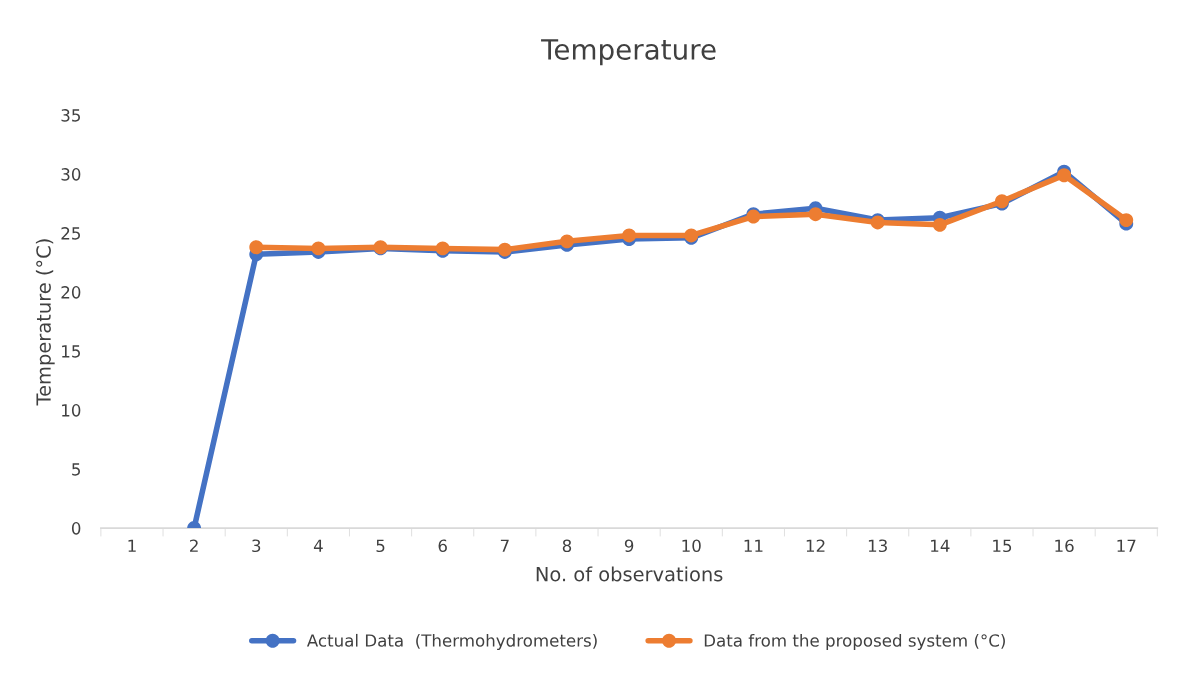  I want to click on x-tick-label: 14, so click(940, 545).